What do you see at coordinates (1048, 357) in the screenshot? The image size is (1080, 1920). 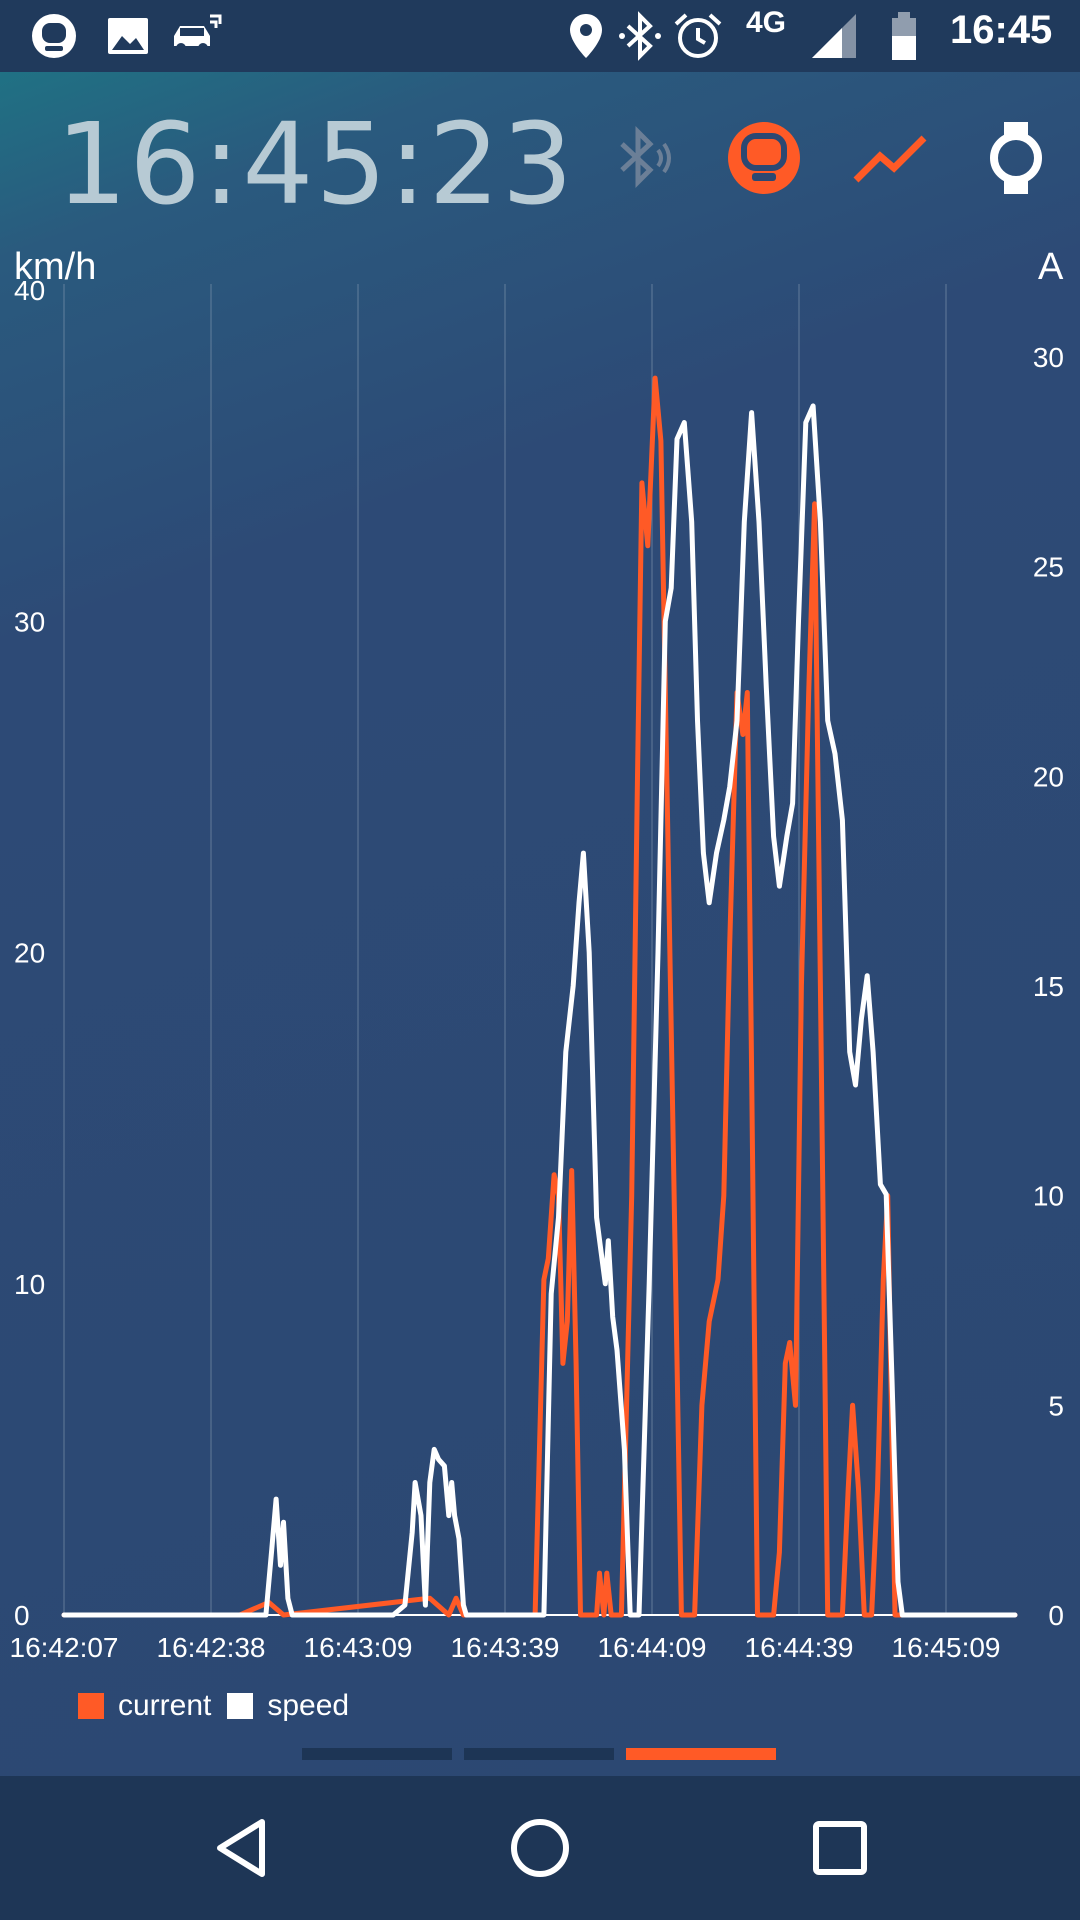 I see `right-tick-label: 30` at bounding box center [1048, 357].